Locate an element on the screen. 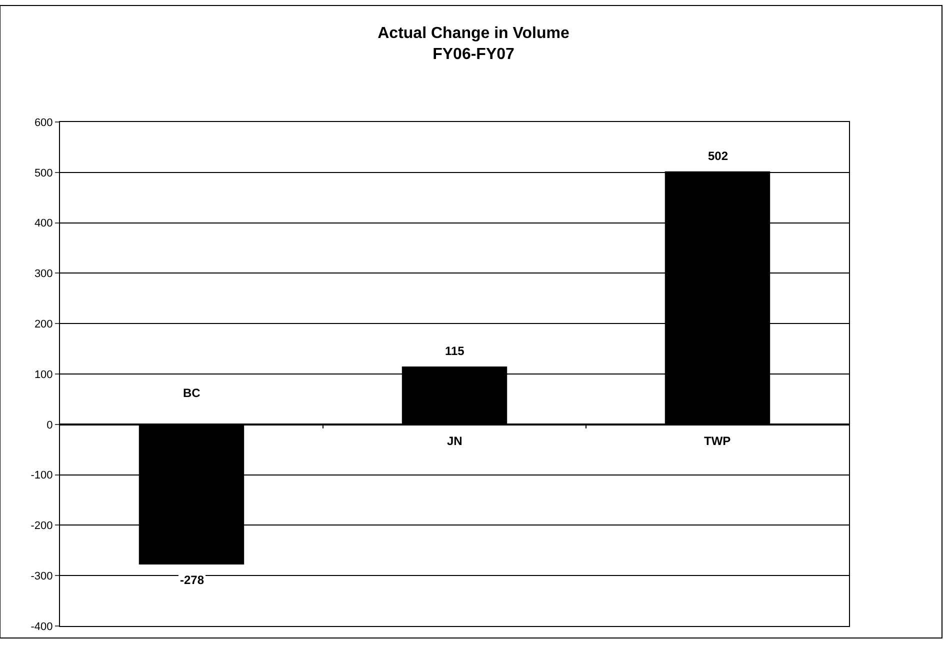  x-tick-label: BC is located at coordinates (192, 393).